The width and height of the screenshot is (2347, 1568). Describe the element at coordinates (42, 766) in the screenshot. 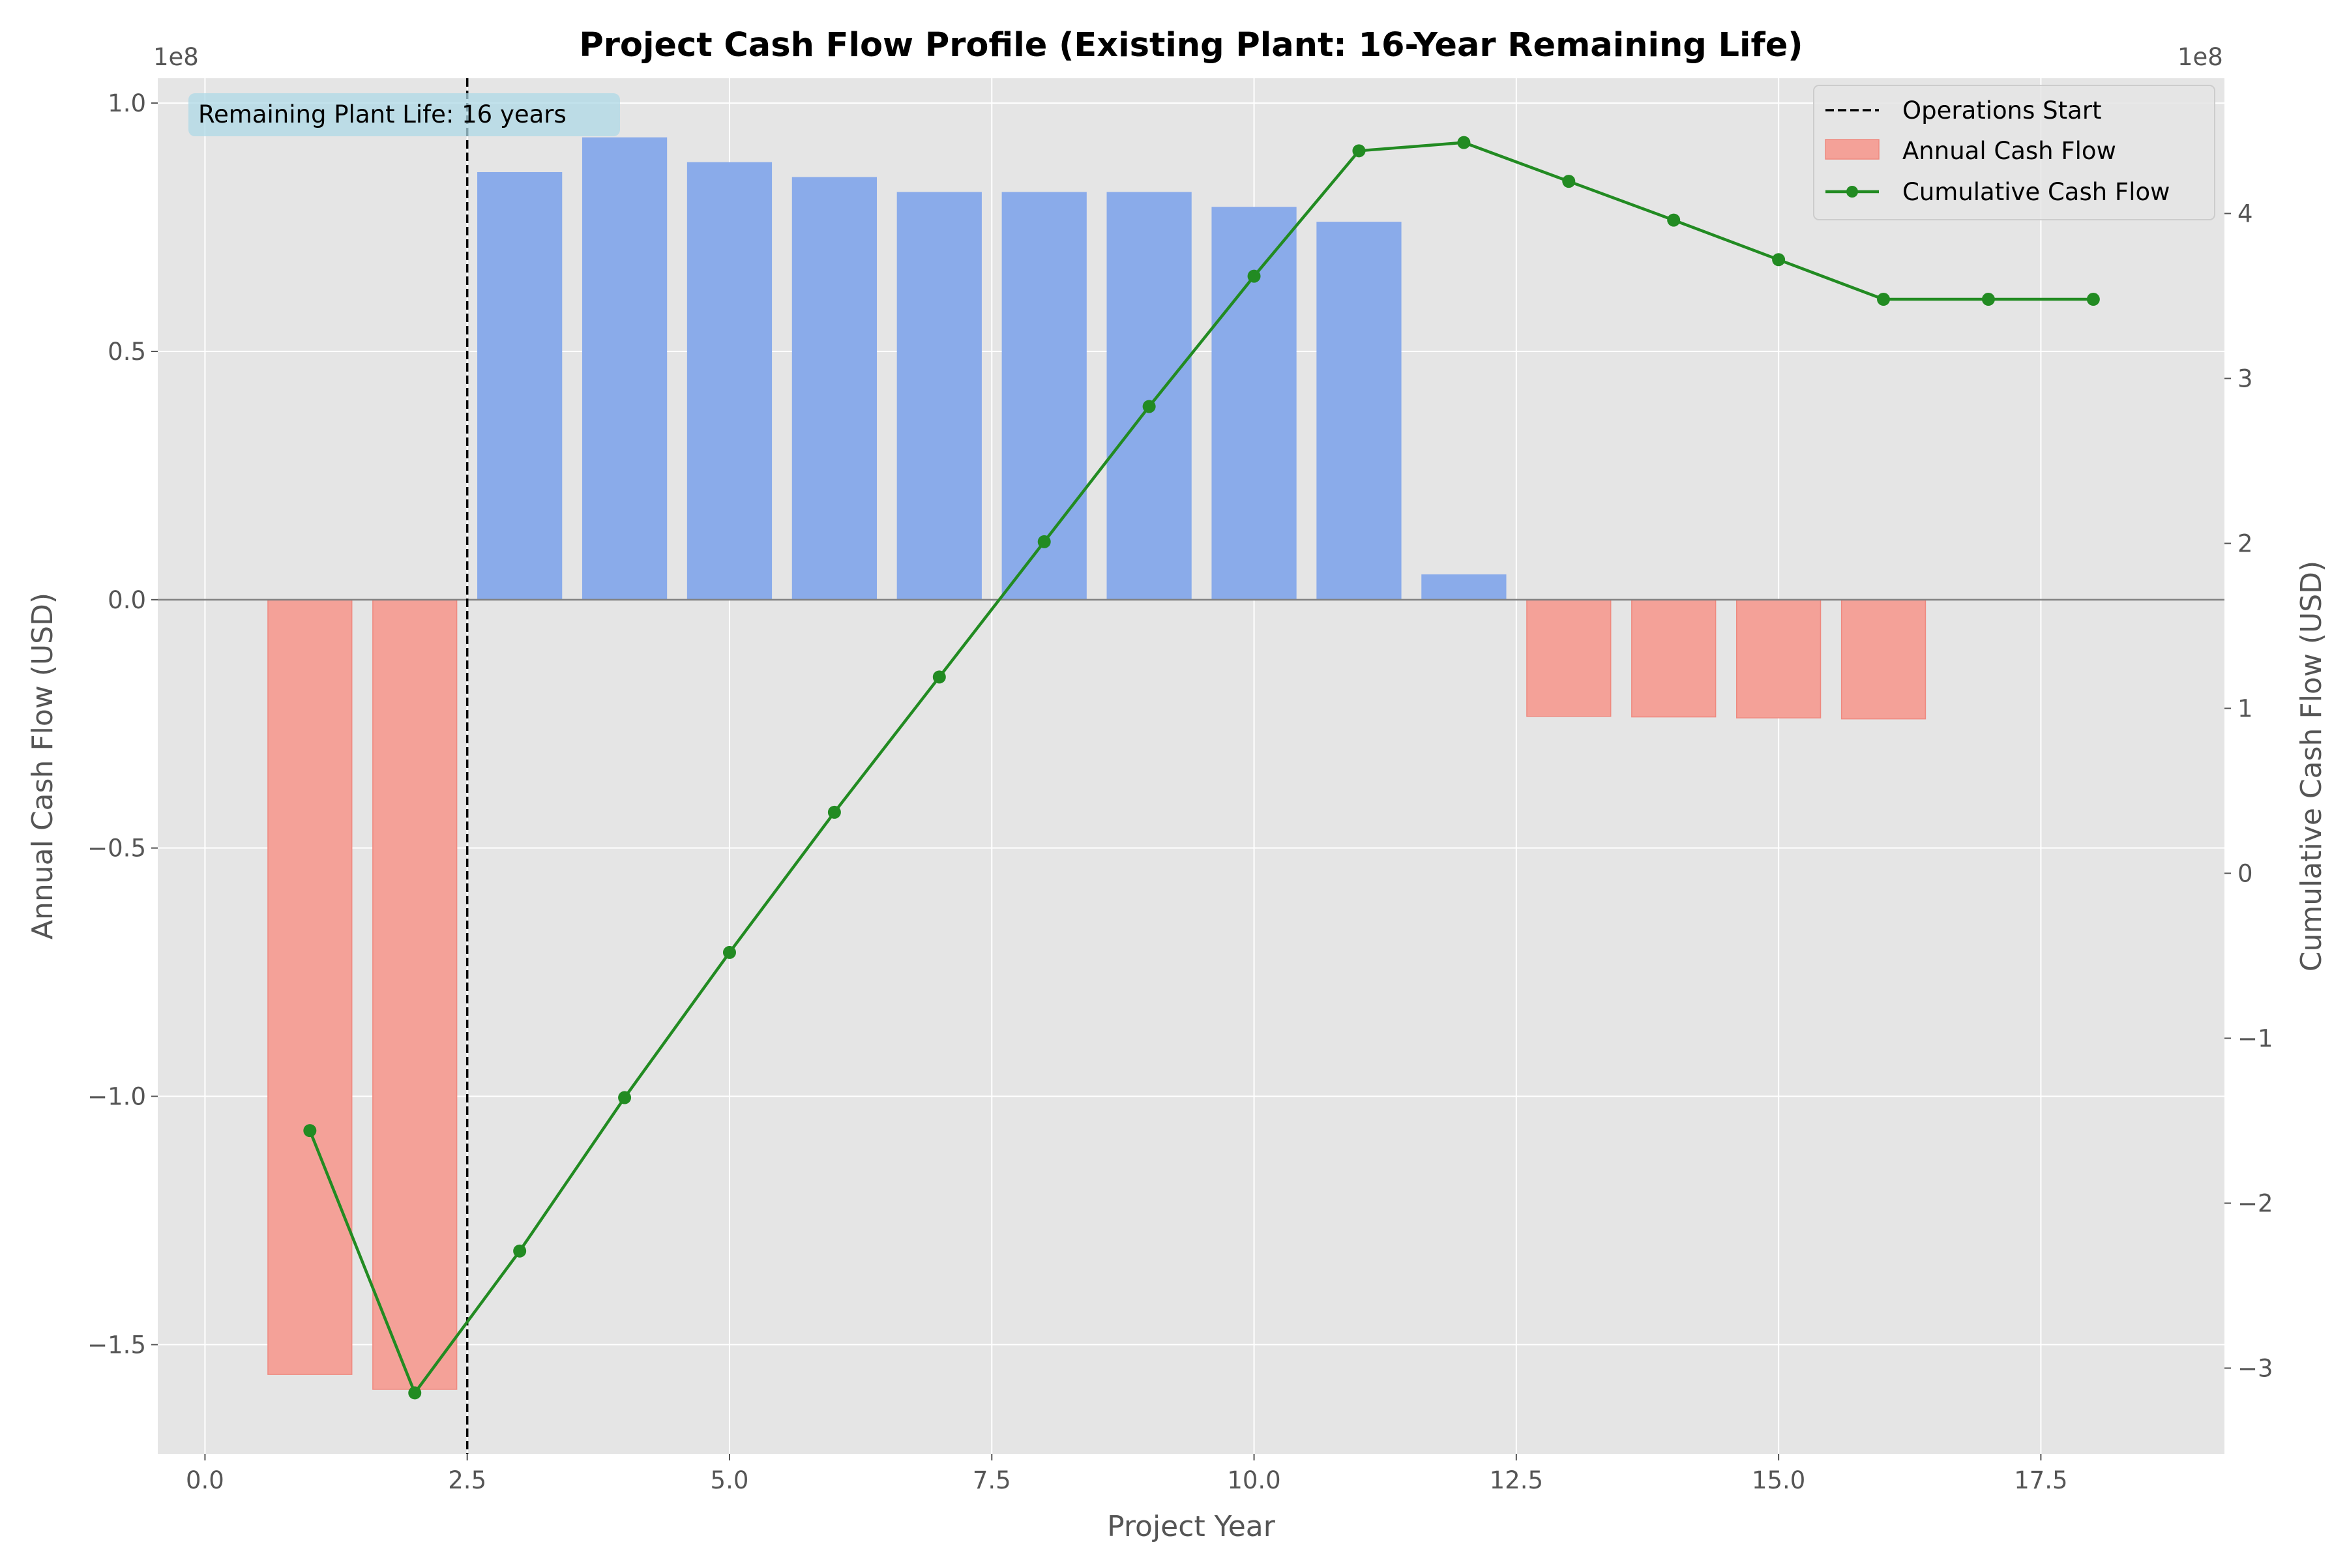

I see `y-axis-label-left: Annual Cash Flow (USD)` at that location.